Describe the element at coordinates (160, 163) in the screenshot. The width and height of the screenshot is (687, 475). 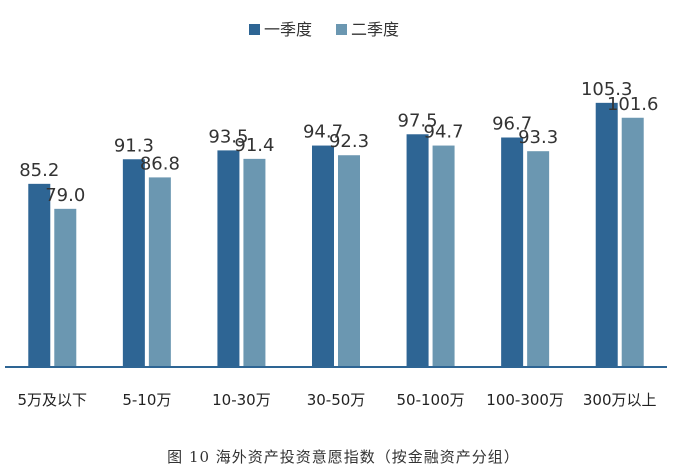
I see `data-label-q2-1: 86.8` at that location.